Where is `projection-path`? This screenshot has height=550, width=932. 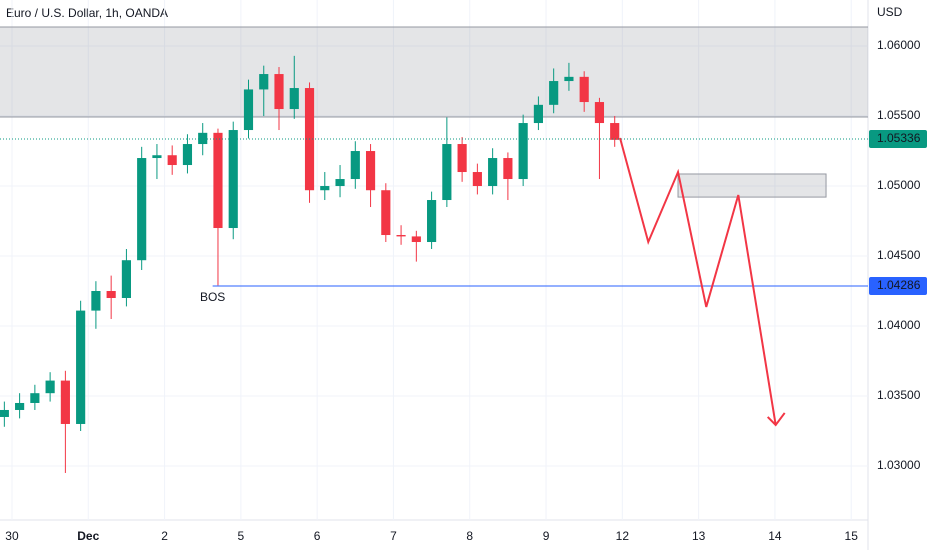
projection-path is located at coordinates (698, 281).